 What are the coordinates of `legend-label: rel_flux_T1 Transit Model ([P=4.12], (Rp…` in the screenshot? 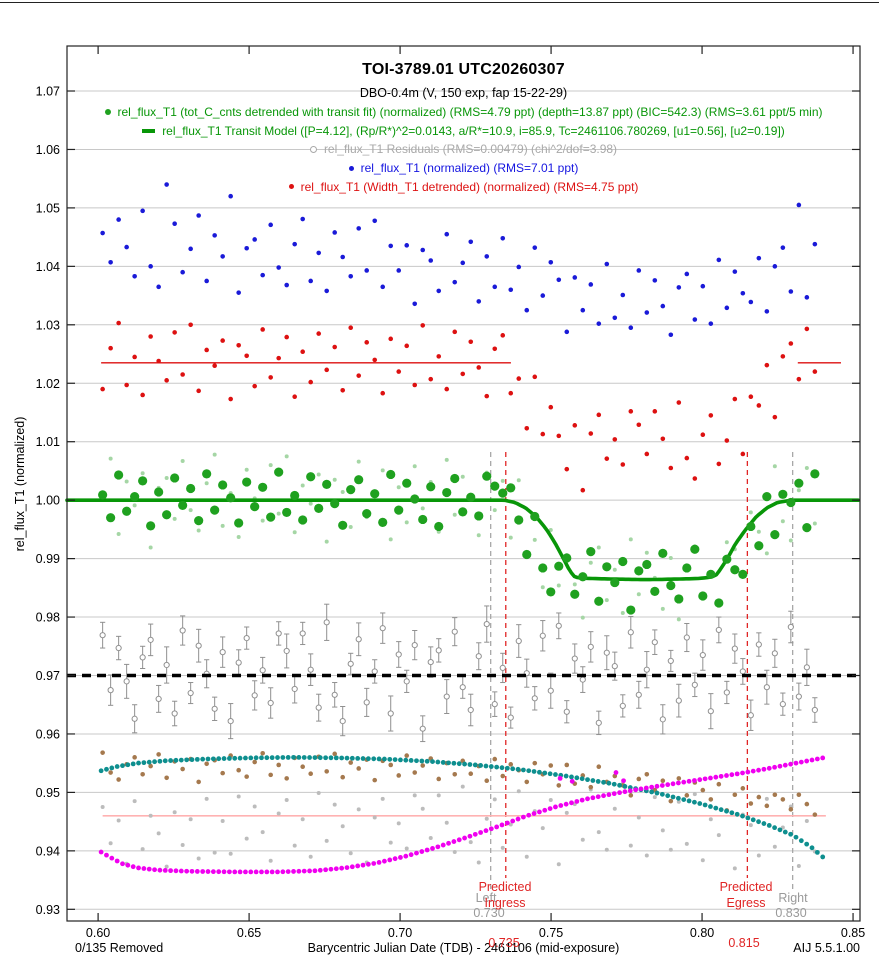 It's located at (473, 130).